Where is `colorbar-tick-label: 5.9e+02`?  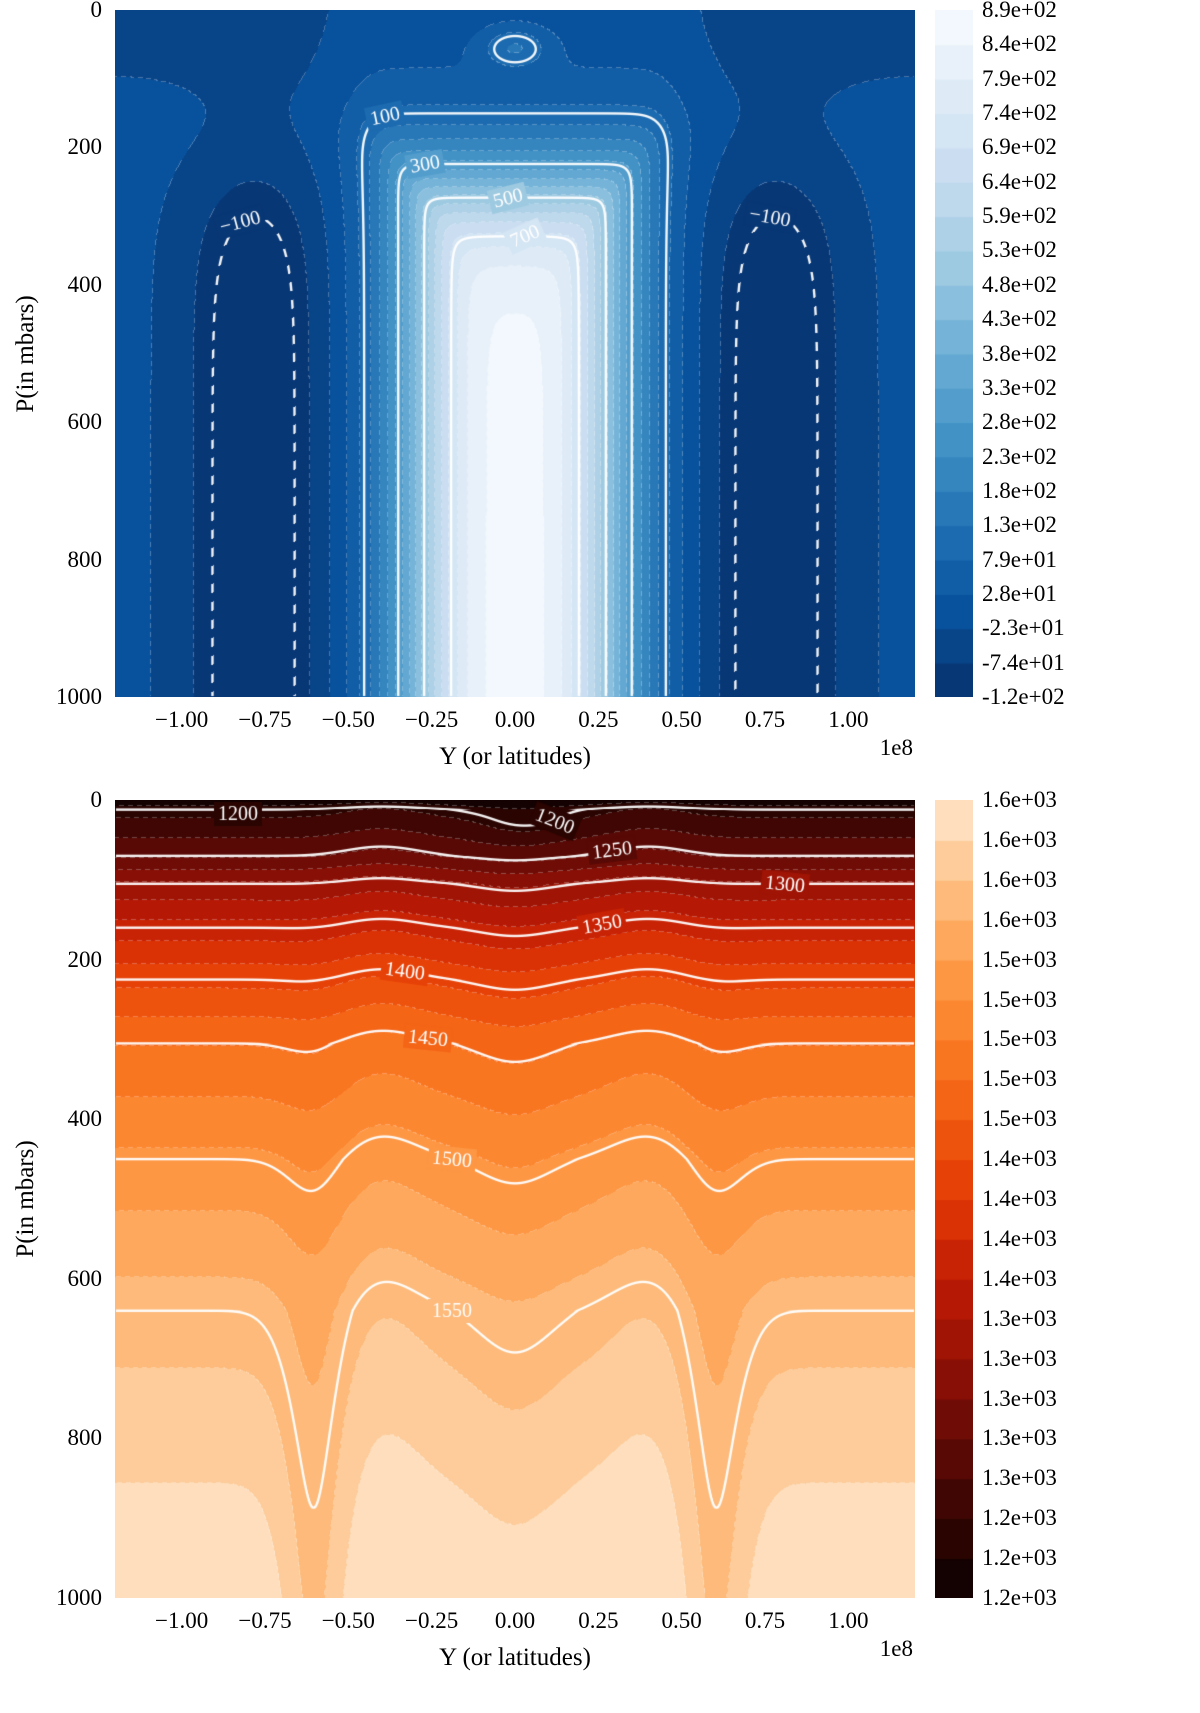 colorbar-tick-label: 5.9e+02 is located at coordinates (1019, 216).